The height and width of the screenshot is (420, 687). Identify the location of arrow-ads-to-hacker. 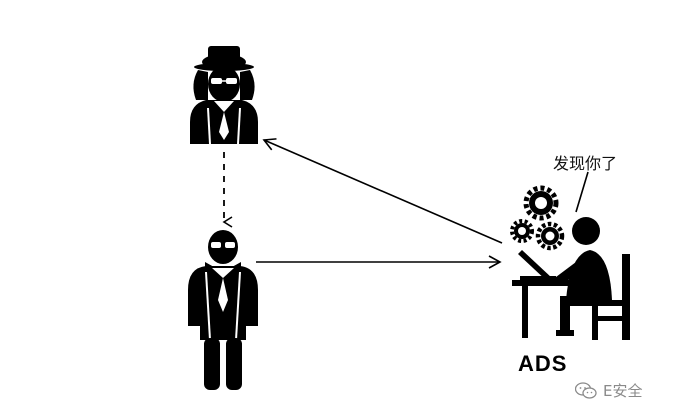
(382, 191).